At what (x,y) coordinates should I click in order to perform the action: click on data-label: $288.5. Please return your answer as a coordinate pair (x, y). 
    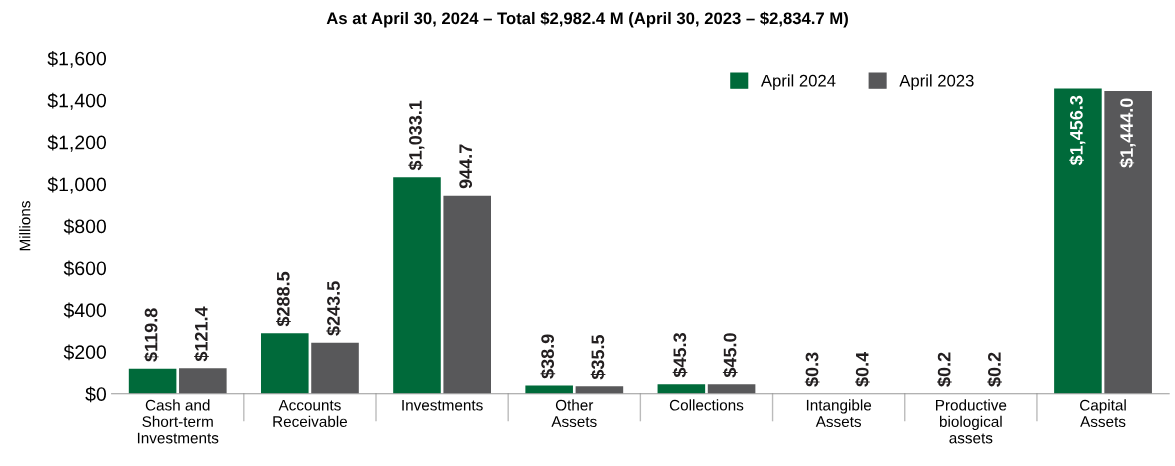
    Looking at the image, I should click on (283, 299).